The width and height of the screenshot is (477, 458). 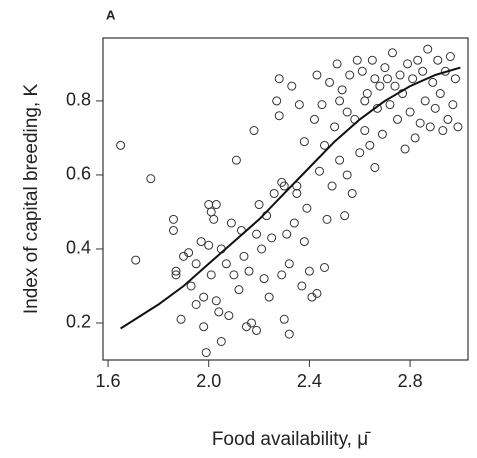 What do you see at coordinates (111, 14) in the screenshot?
I see `panel-label: A` at bounding box center [111, 14].